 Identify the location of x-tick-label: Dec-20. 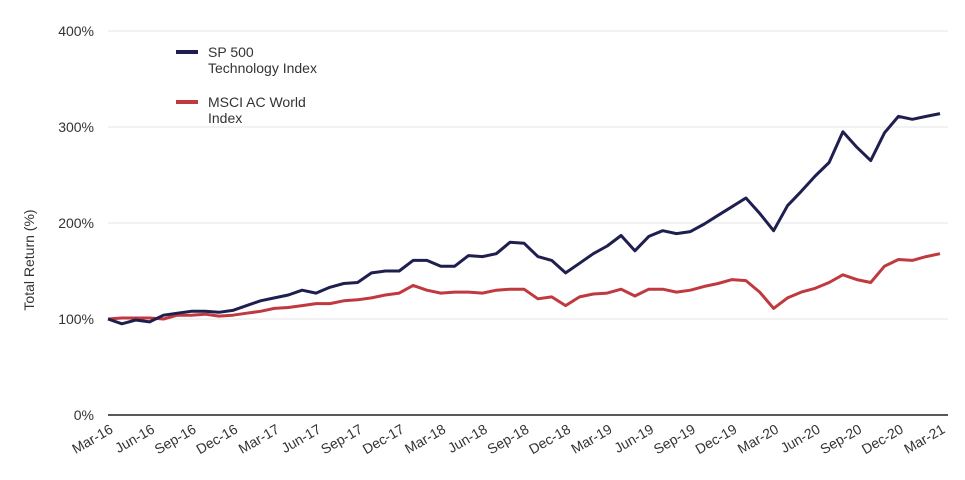
(882, 439).